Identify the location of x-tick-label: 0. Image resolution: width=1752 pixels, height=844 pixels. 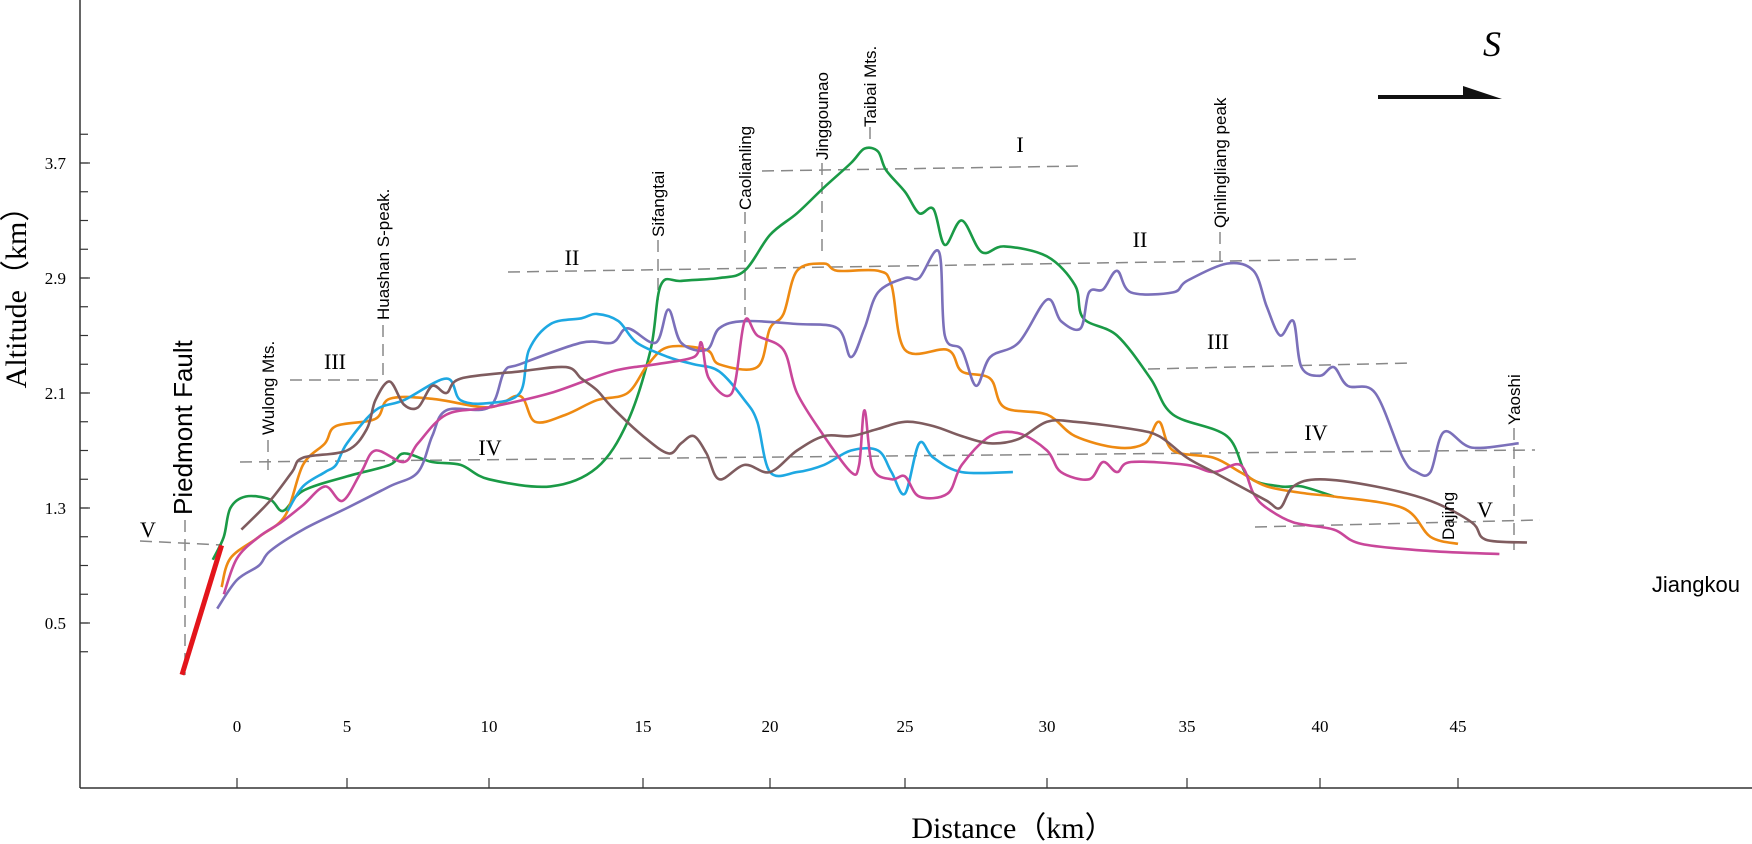
(237, 726).